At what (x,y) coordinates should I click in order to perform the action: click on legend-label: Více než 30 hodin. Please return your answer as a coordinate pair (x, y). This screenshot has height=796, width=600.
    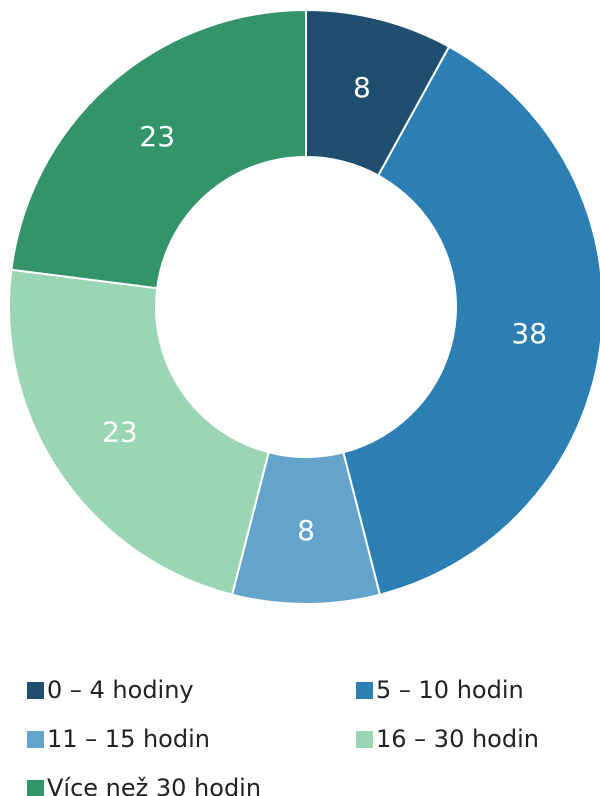
    Looking at the image, I should click on (154, 785).